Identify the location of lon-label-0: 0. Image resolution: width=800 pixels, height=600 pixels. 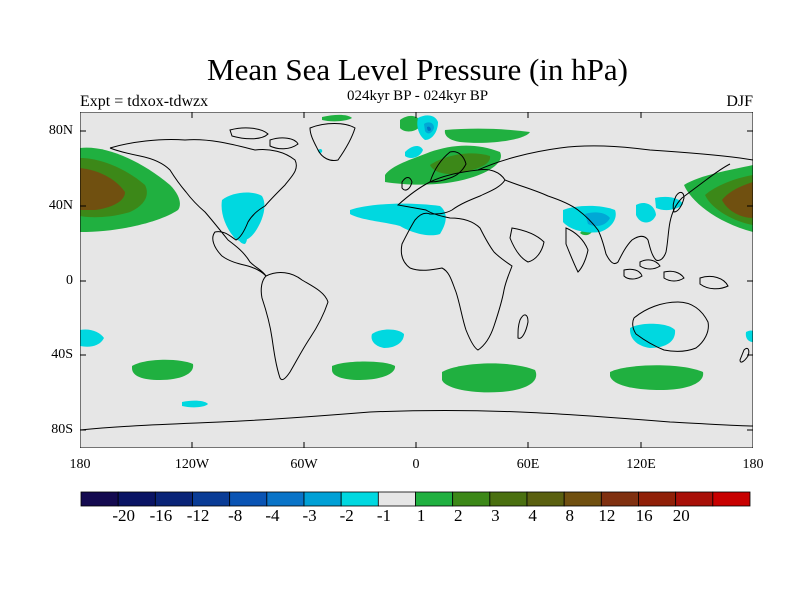
(416, 464).